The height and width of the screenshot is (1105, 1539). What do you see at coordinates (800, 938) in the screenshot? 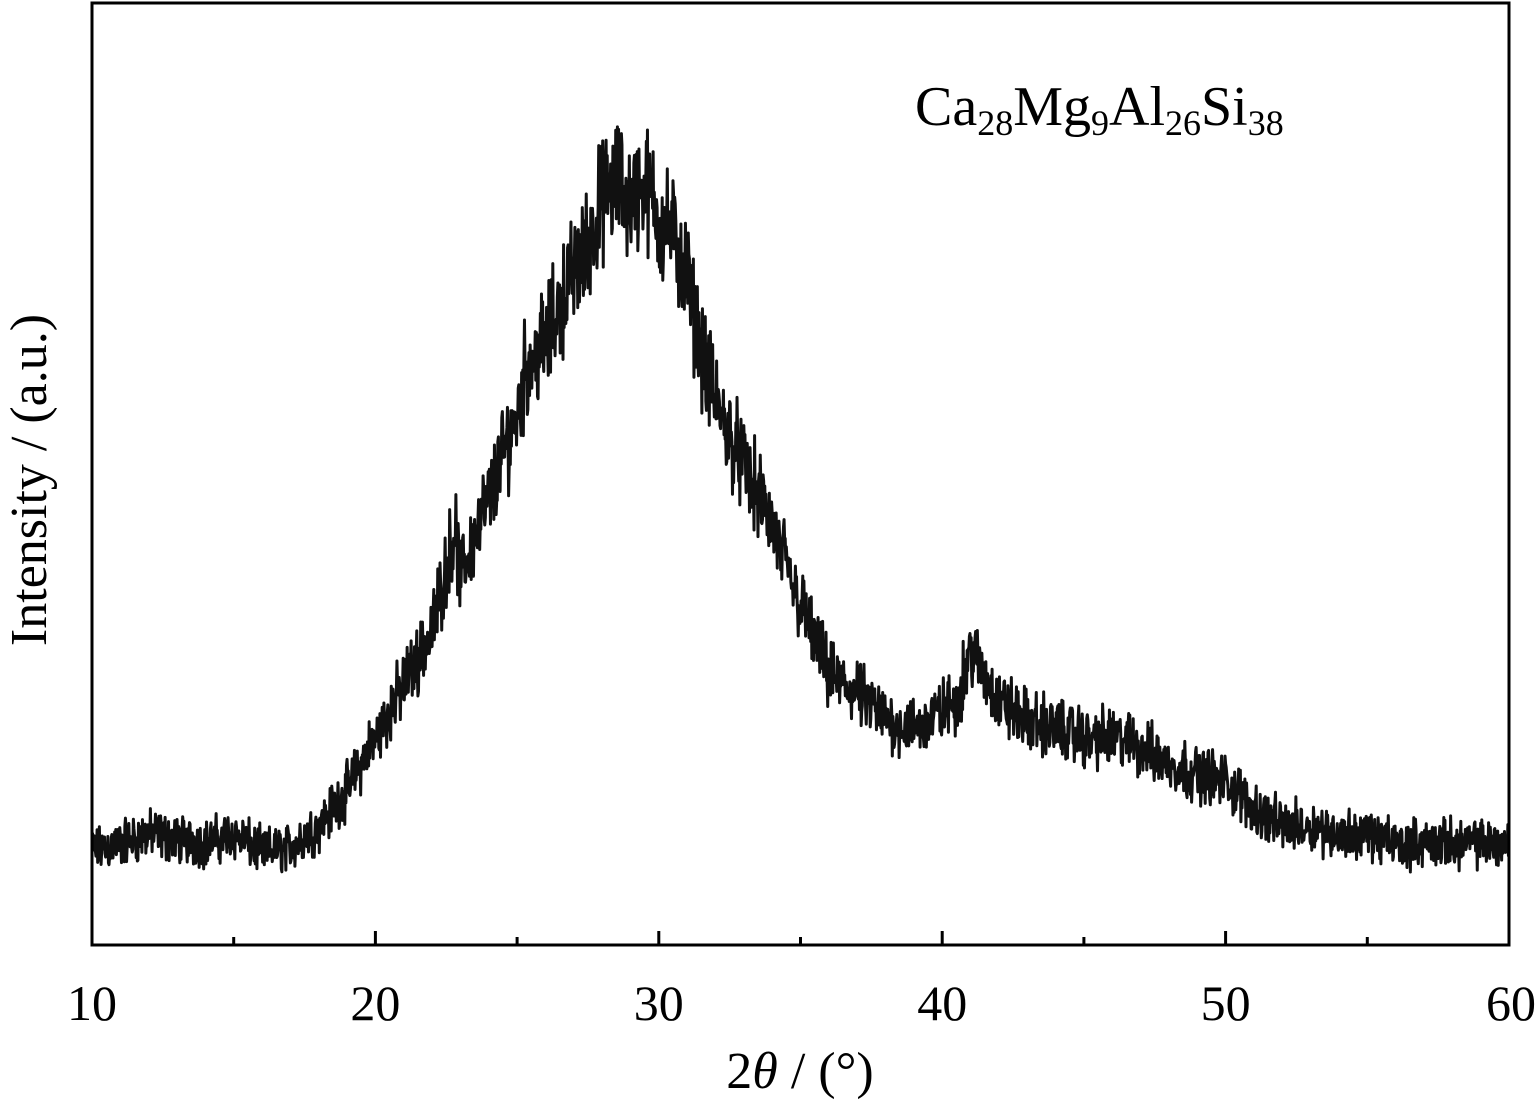
I see `x-axis-ticks` at bounding box center [800, 938].